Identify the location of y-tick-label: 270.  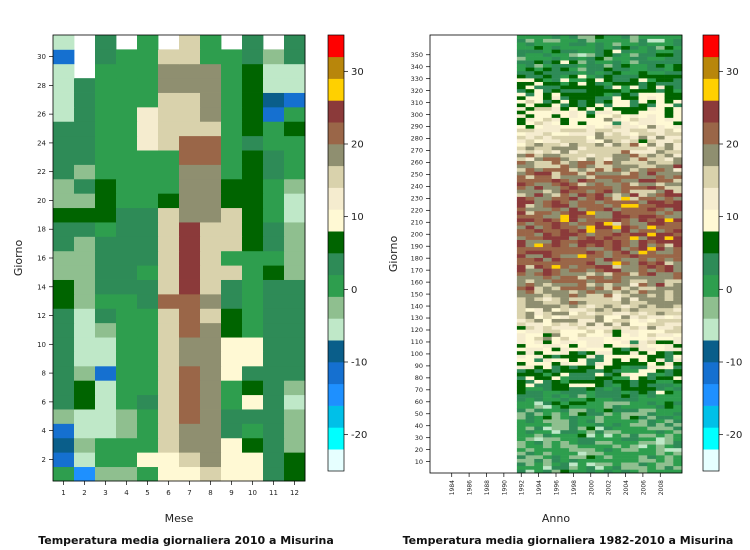
(417, 151).